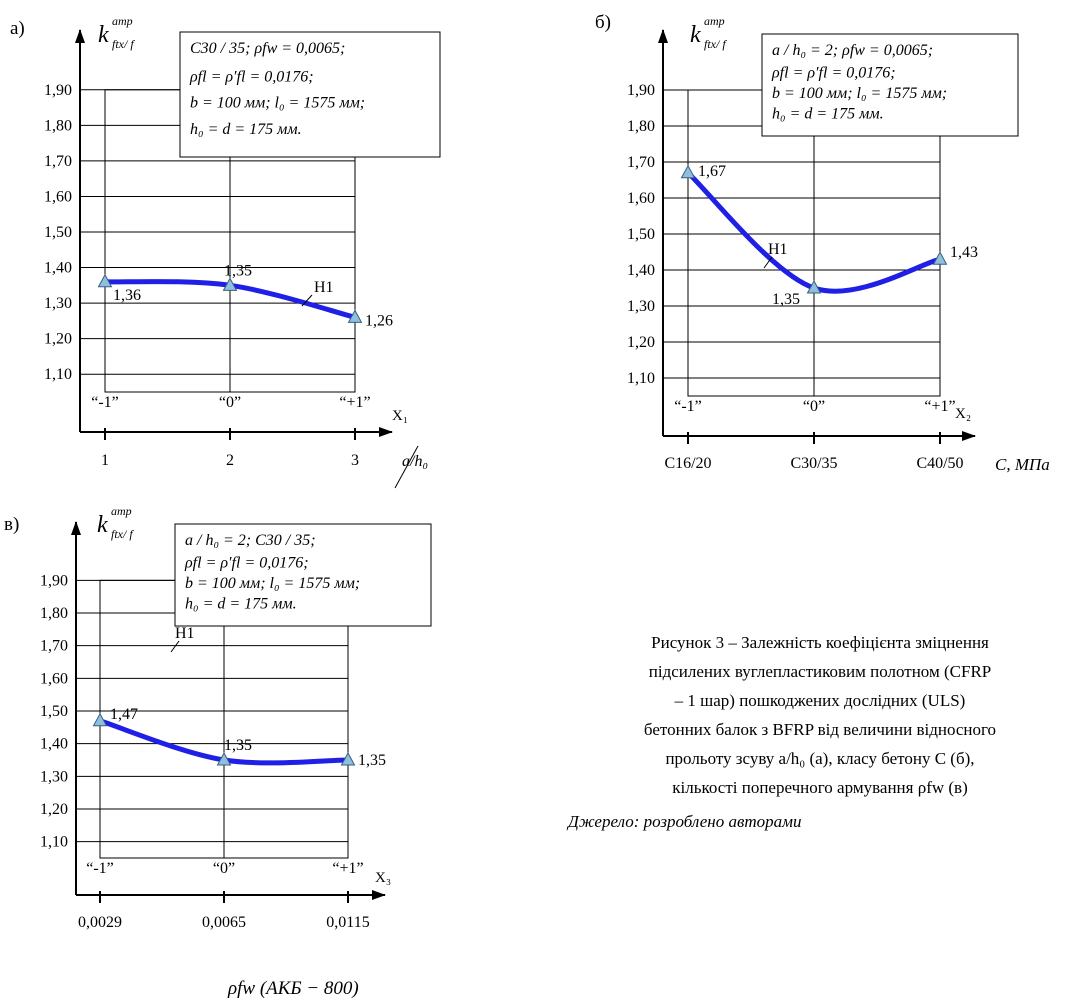 Image resolution: width=1078 pixels, height=1003 pixels. What do you see at coordinates (17, 28) in the screenshot?
I see `panel-letter: а)` at bounding box center [17, 28].